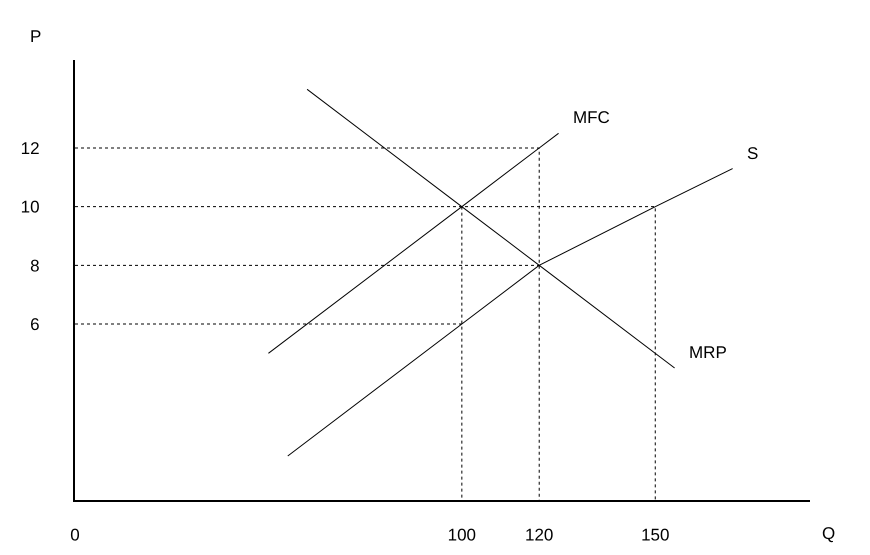 The width and height of the screenshot is (870, 555). I want to click on series-label: S, so click(752, 153).